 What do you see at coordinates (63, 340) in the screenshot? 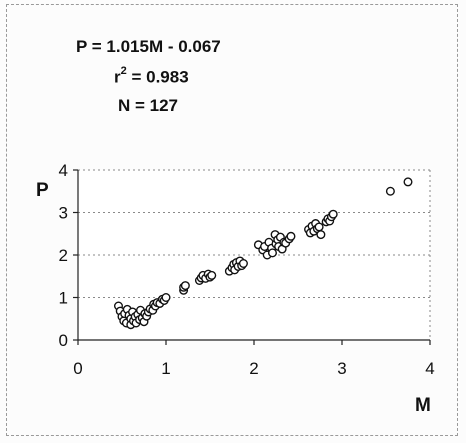
I see `y-tick-label: 0` at bounding box center [63, 340].